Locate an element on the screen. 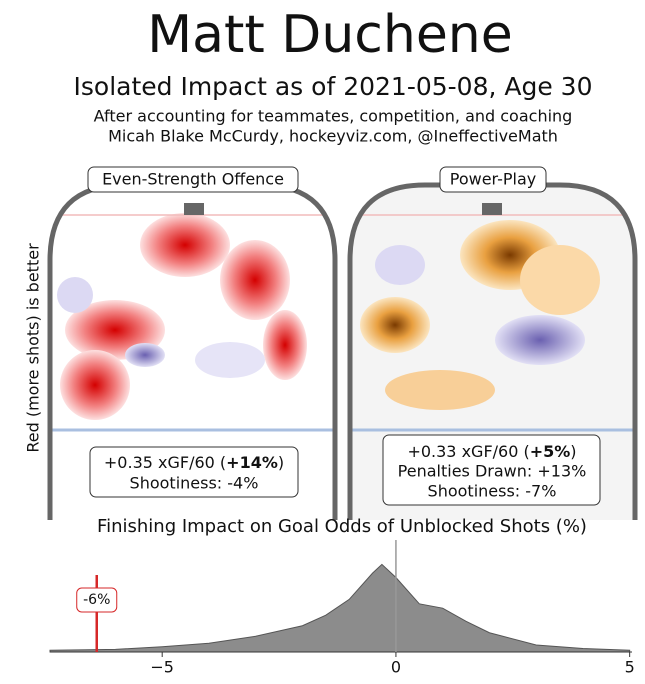 This screenshot has height=684, width=645. marker-label: -6% is located at coordinates (96, 600).